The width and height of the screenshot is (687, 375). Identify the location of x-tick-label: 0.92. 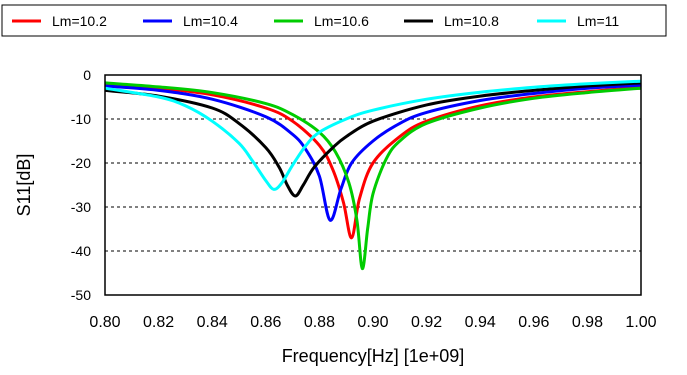
(426, 322).